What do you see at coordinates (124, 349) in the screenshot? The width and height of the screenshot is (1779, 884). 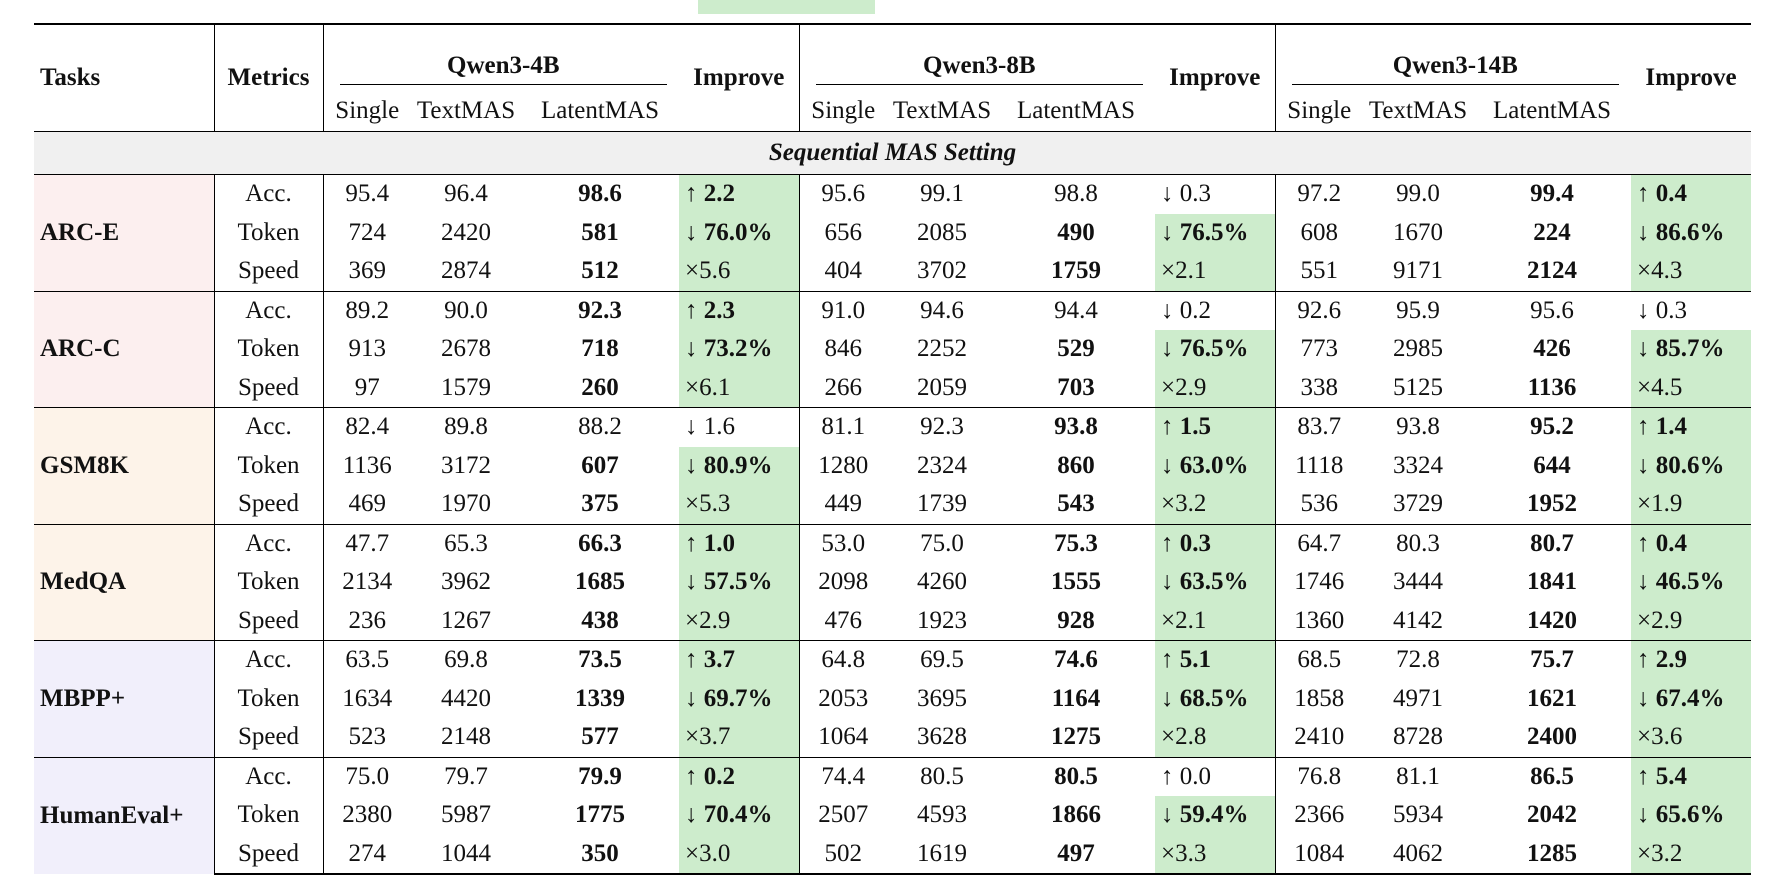 I see `task-name: ARC-C` at bounding box center [124, 349].